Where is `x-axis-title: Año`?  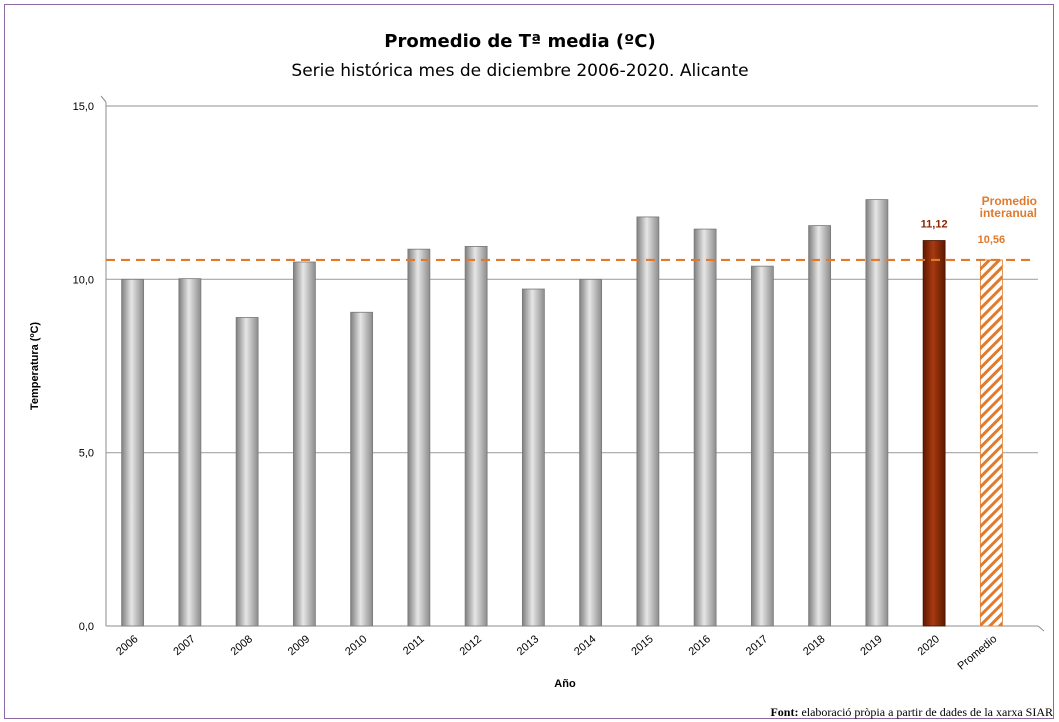 x-axis-title: Año is located at coordinates (565, 684).